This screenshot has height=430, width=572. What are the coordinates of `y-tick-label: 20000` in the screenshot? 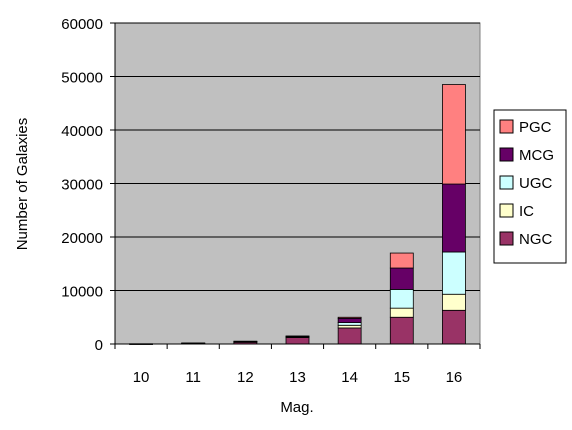 It's located at (82, 238).